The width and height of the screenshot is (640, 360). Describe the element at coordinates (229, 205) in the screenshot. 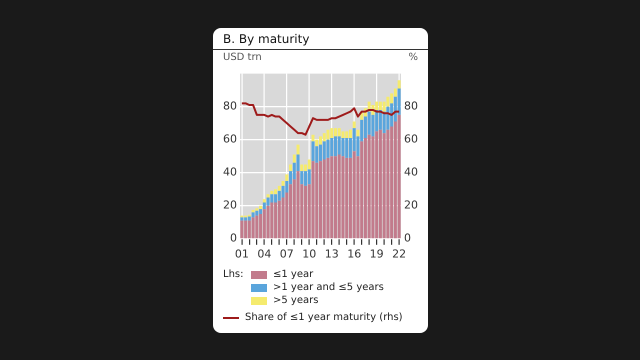

I see `y-tick-label: 20` at that location.